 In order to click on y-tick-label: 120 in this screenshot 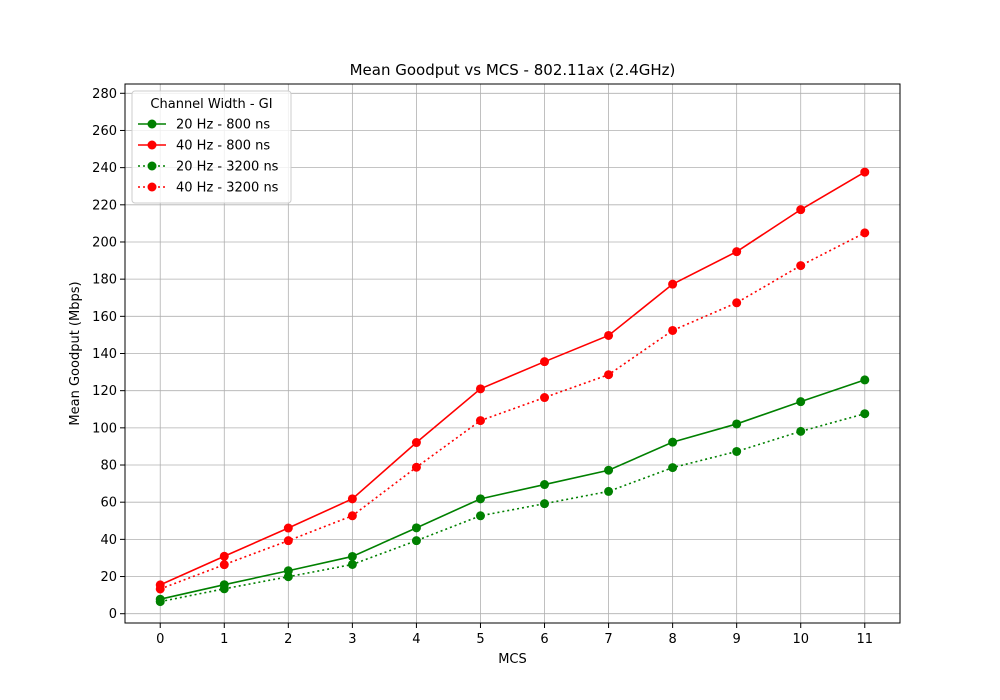, I will do `click(104, 391)`.